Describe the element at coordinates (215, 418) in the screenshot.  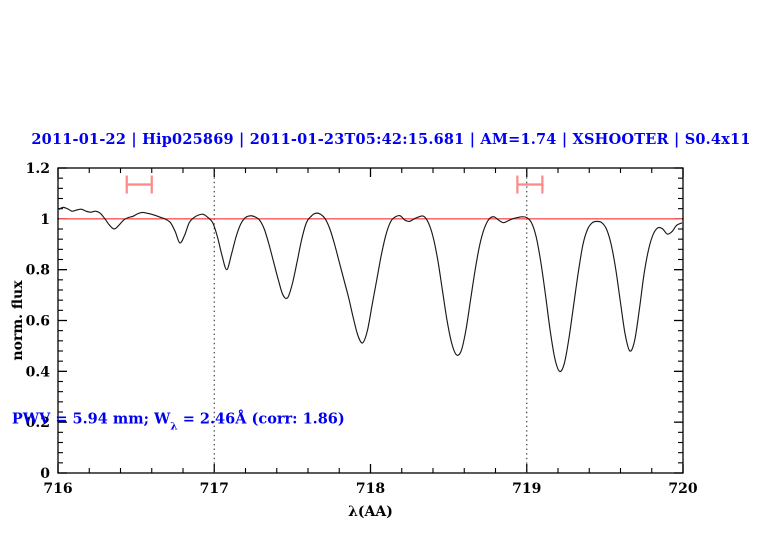
I see `equivalent-width-value: = 2.46Å` at that location.